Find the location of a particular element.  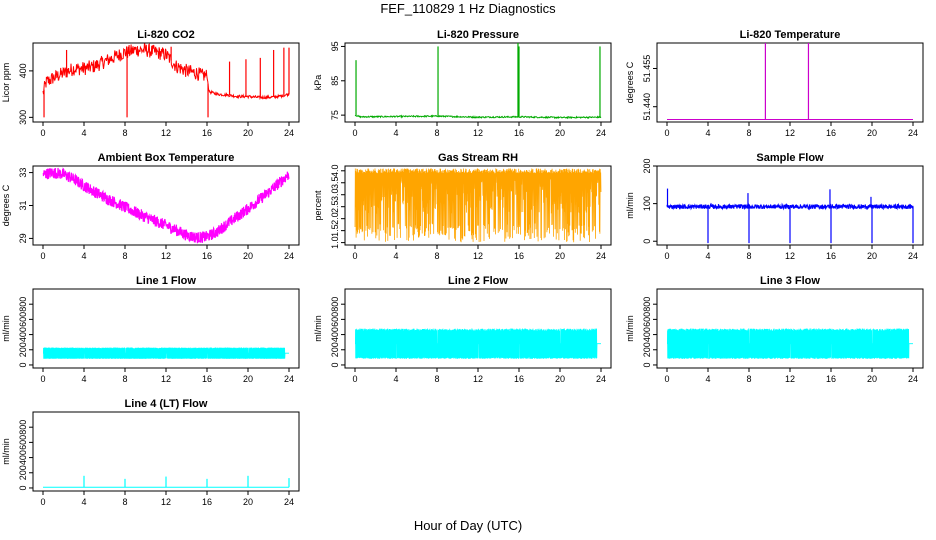

y-tick-label: 100 is located at coordinates (647, 203).